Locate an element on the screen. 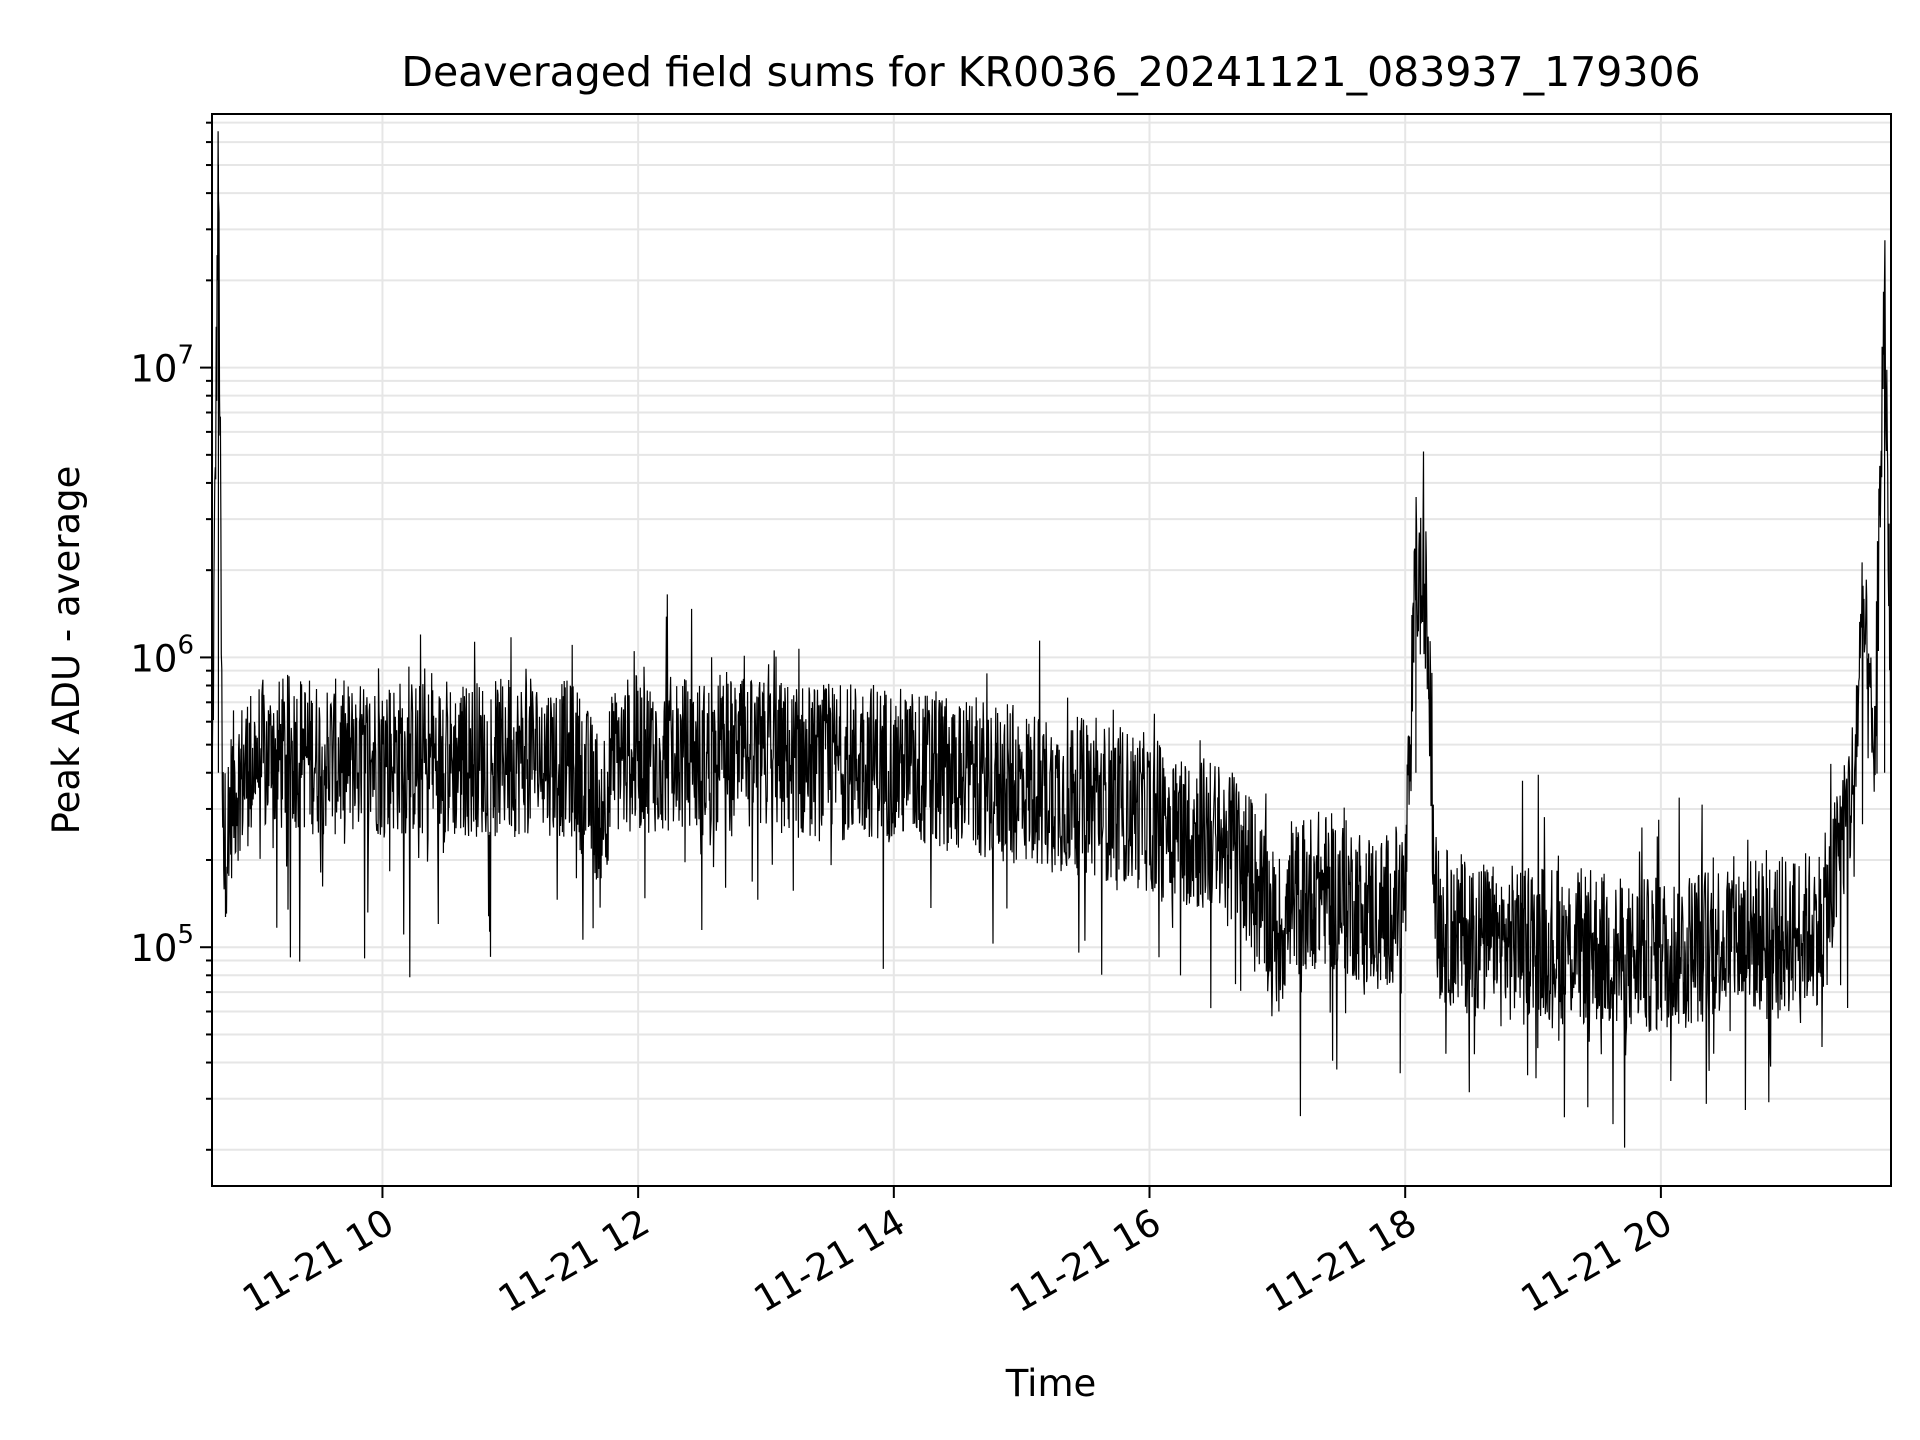 The width and height of the screenshot is (1920, 1440). x-tick-label: 11-21 14 is located at coordinates (830, 1261).